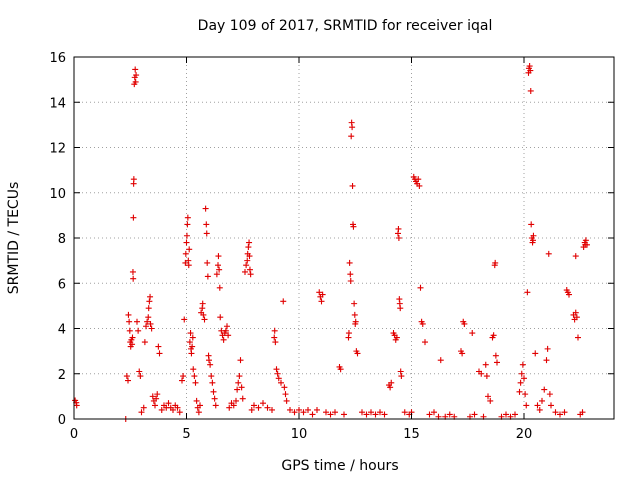  I want to click on x-axis-title: GPS time / hours, so click(339, 466).